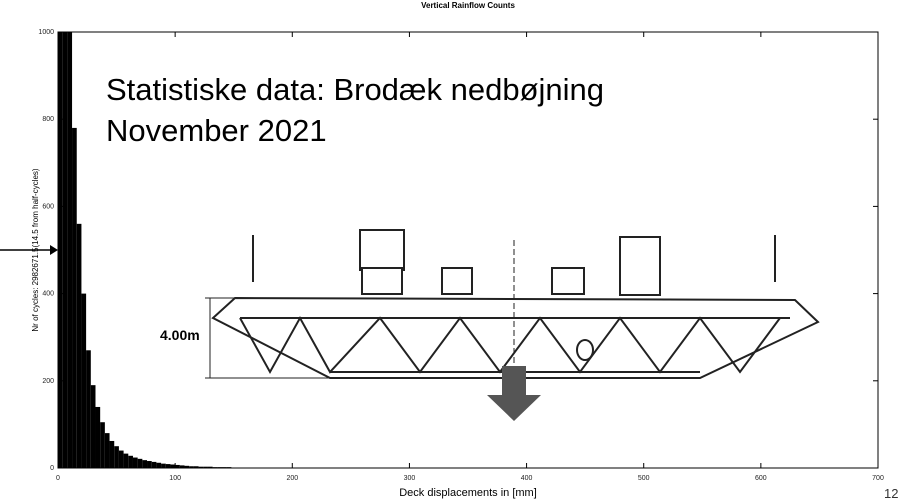 This screenshot has width=903, height=501. What do you see at coordinates (48, 119) in the screenshot?
I see `y-tick-label: 800` at bounding box center [48, 119].